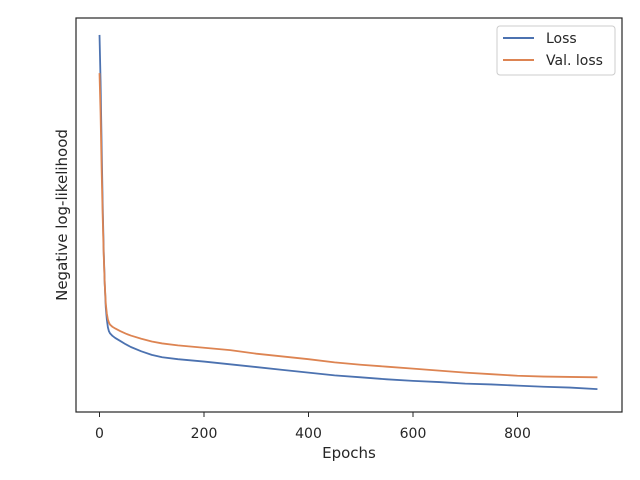 The width and height of the screenshot is (640, 480). What do you see at coordinates (99, 434) in the screenshot?
I see `x-tick-label: 0` at bounding box center [99, 434].